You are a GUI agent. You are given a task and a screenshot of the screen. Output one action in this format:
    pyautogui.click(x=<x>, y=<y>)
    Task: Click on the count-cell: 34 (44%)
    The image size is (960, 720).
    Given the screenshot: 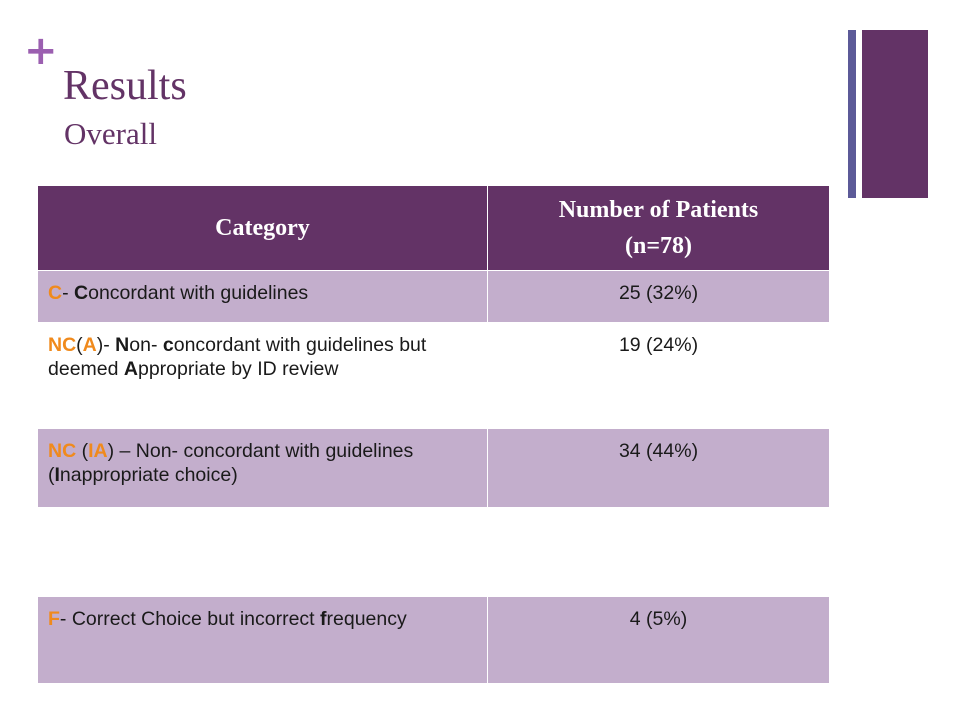 What is the action you would take?
    pyautogui.click(x=658, y=468)
    